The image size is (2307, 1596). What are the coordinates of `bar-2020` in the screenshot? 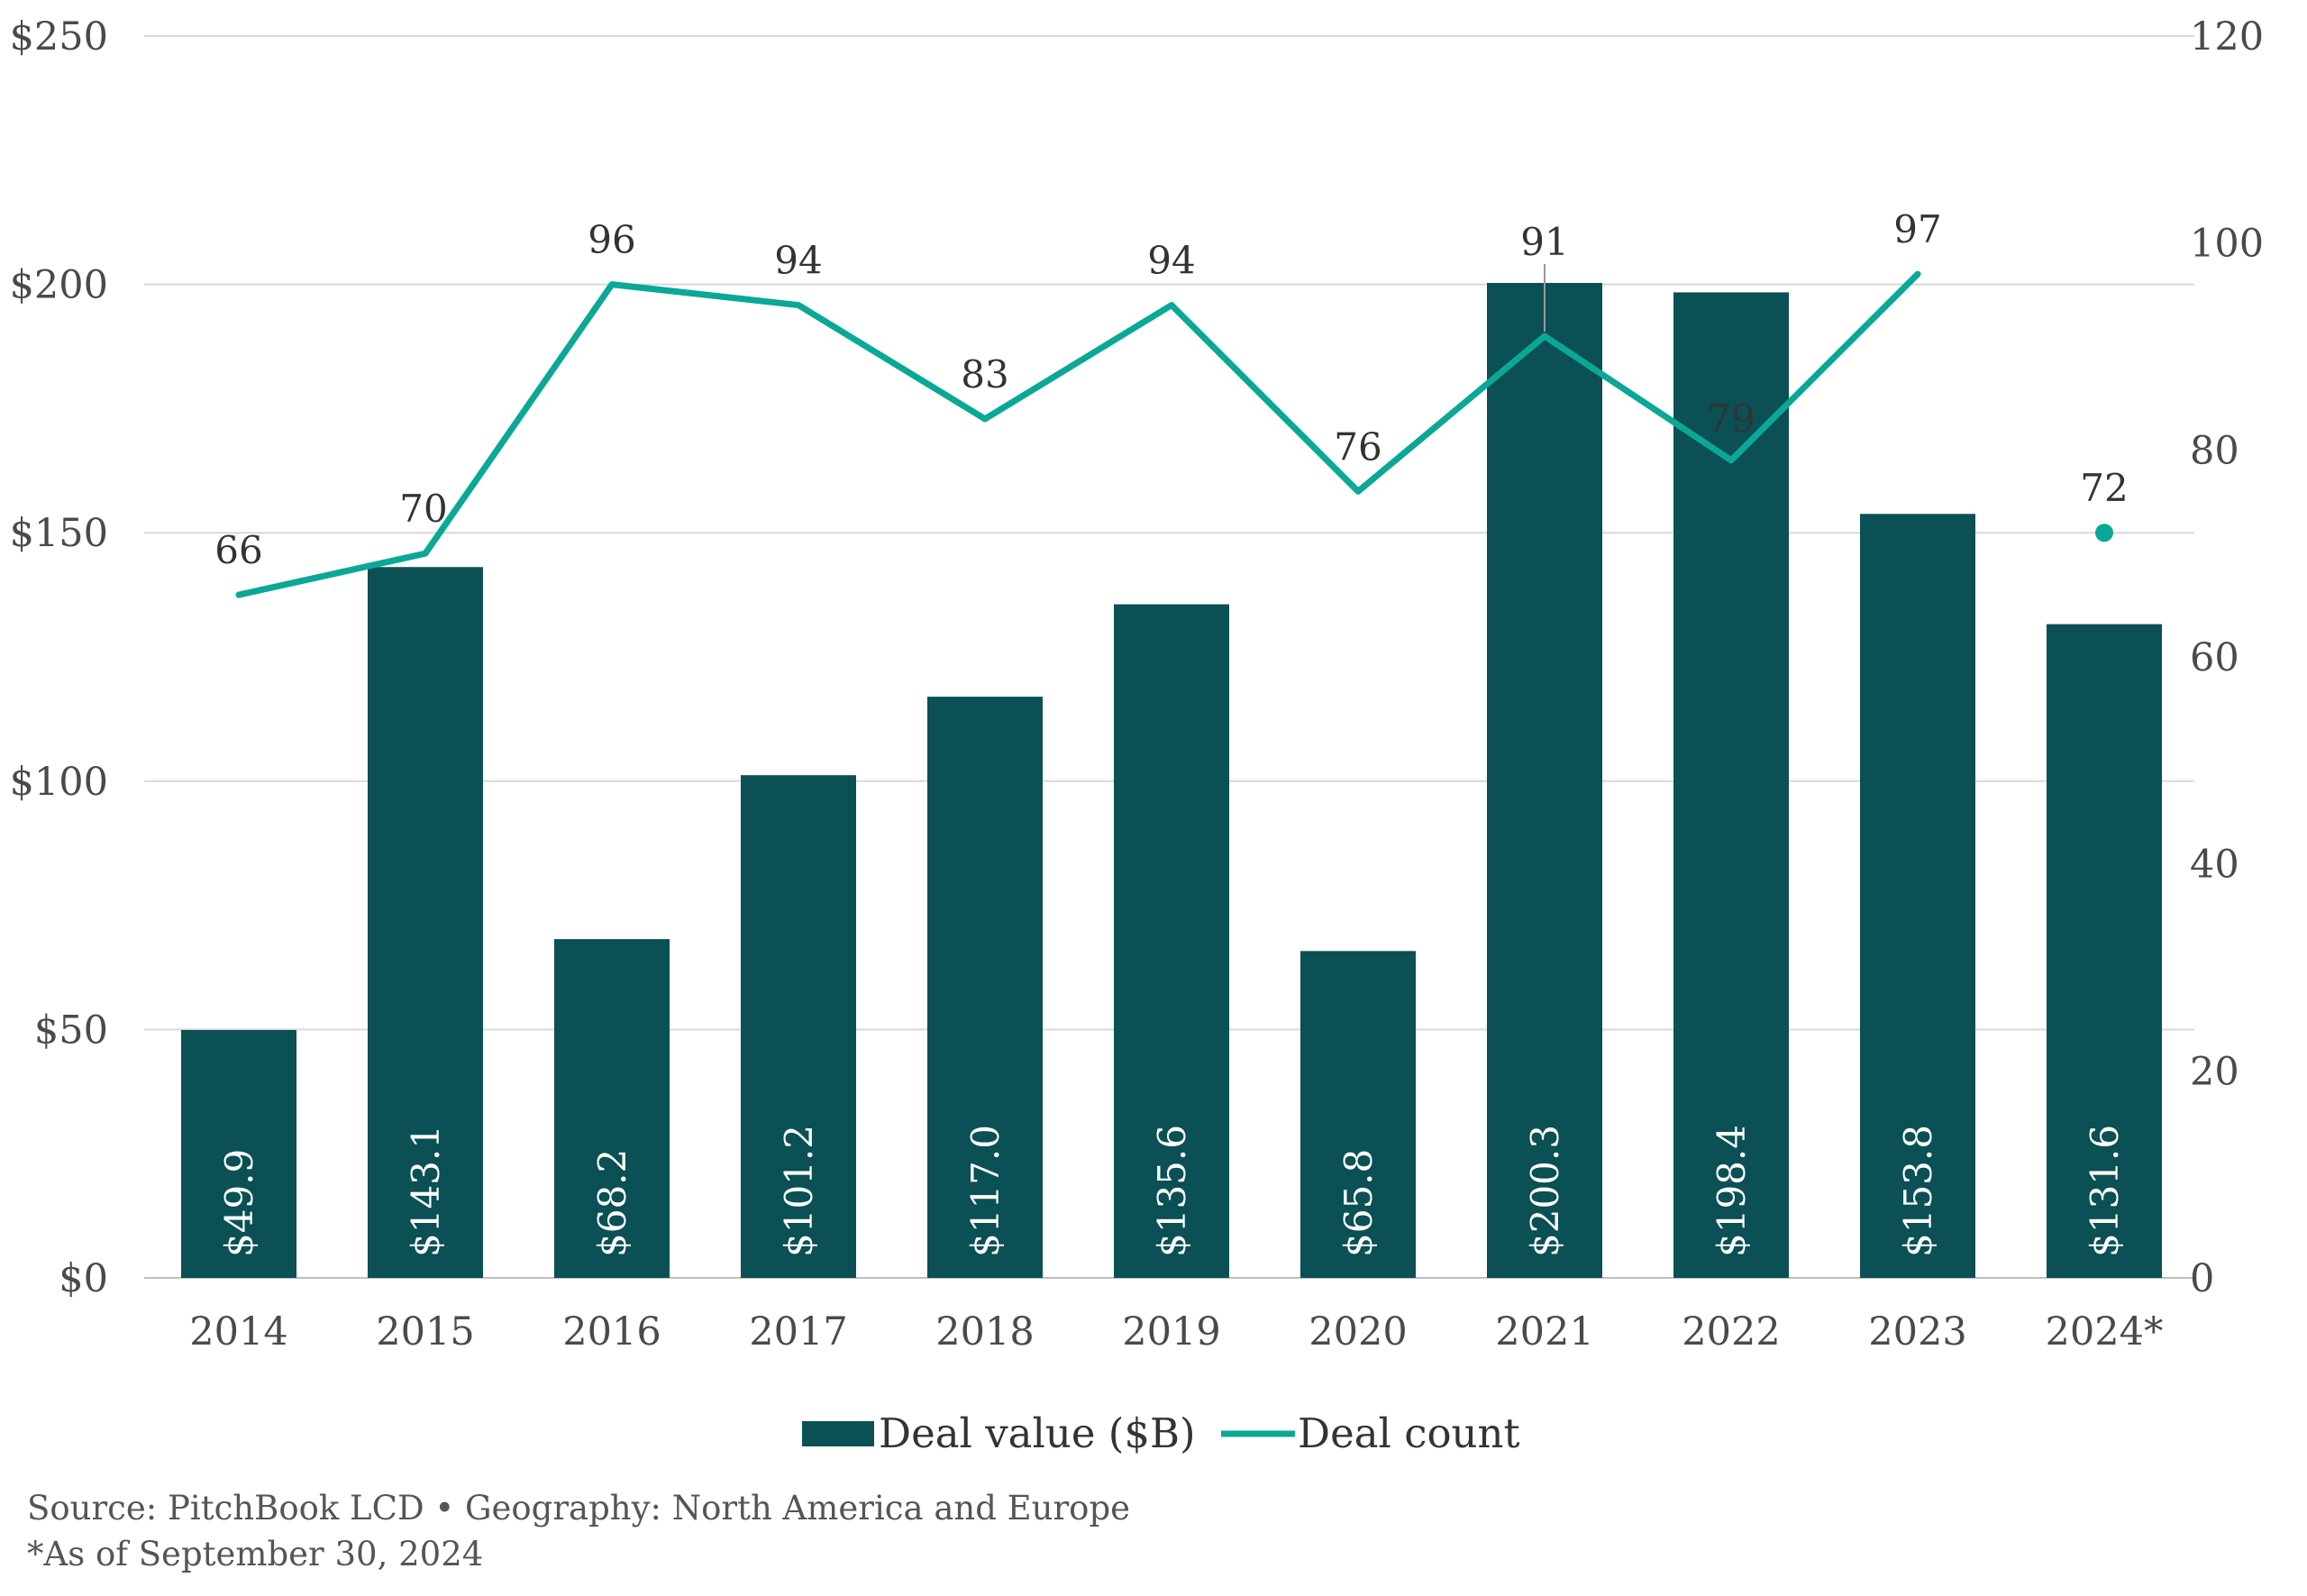 It's located at (1358, 1114).